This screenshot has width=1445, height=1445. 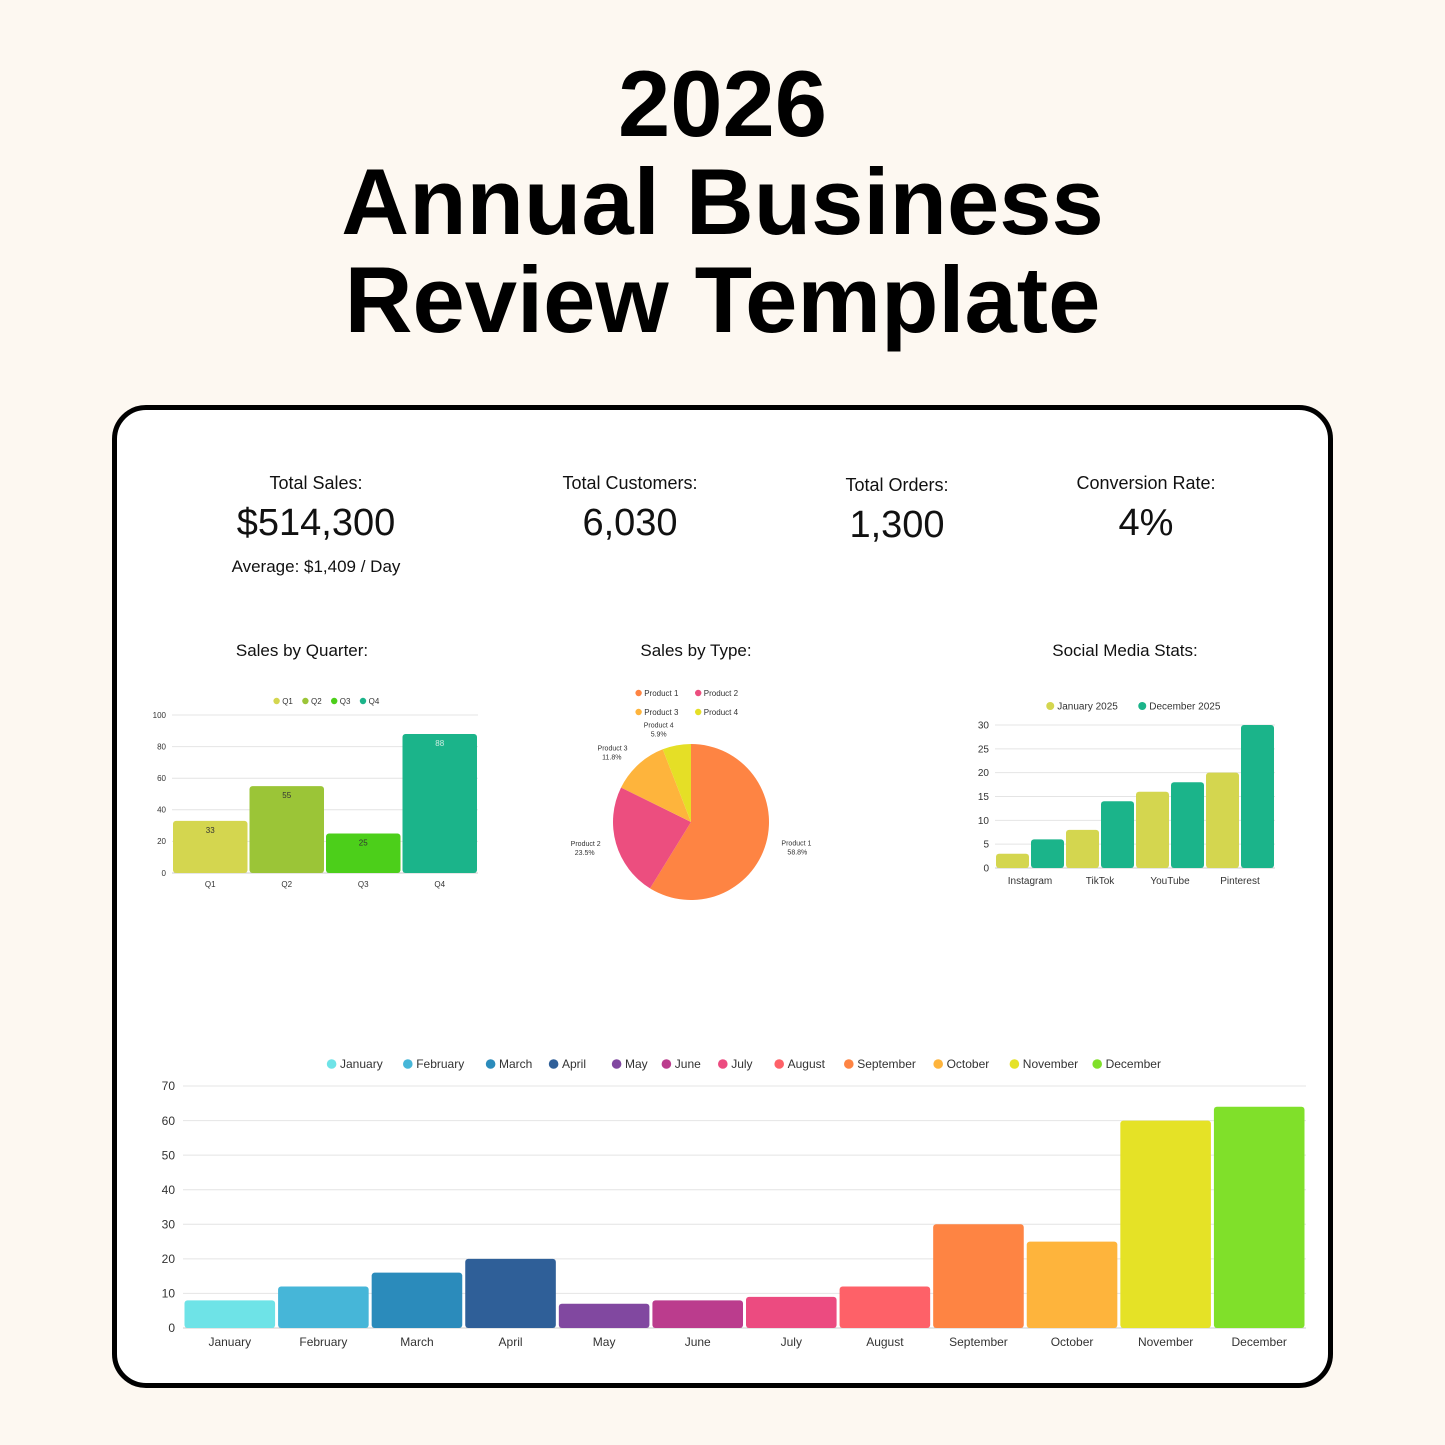 What do you see at coordinates (316, 701) in the screenshot?
I see `legend-label: Q2` at bounding box center [316, 701].